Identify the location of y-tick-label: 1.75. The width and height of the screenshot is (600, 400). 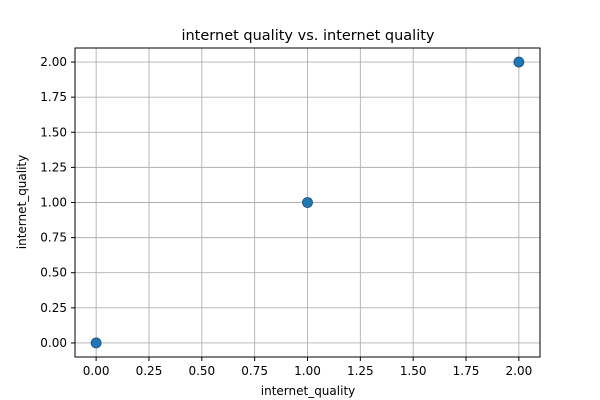
(53, 97).